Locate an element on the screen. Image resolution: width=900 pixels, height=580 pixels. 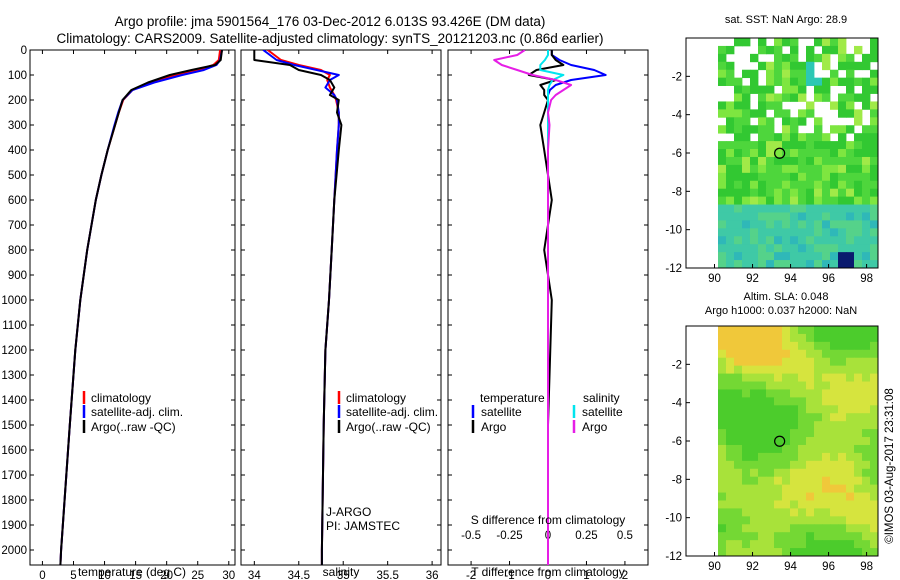
y-tick-label: 300 is located at coordinates (17, 126).